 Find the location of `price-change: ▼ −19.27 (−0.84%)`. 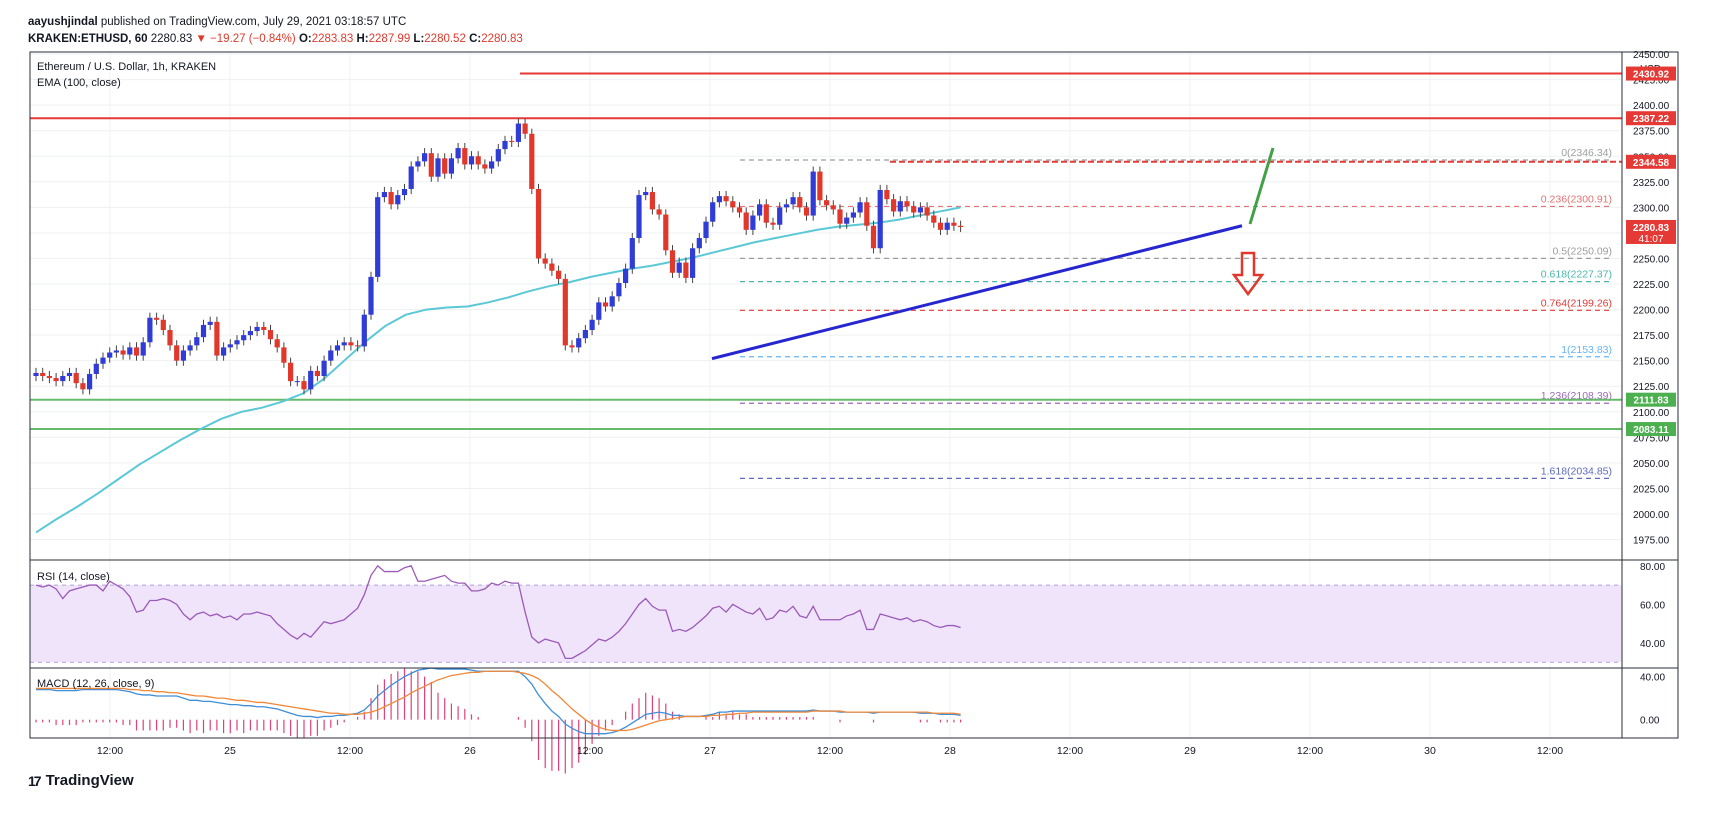

price-change: ▼ −19.27 (−0.84%) is located at coordinates (245, 39).